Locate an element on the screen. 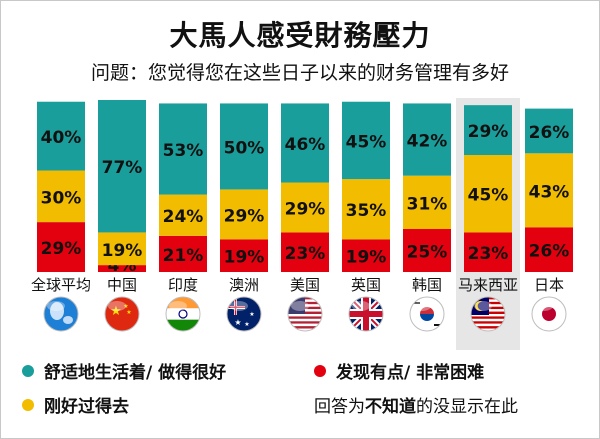 This screenshot has width=600, height=439. bar-group-japan: 26% 43% 26% 日本 is located at coordinates (549, 220).